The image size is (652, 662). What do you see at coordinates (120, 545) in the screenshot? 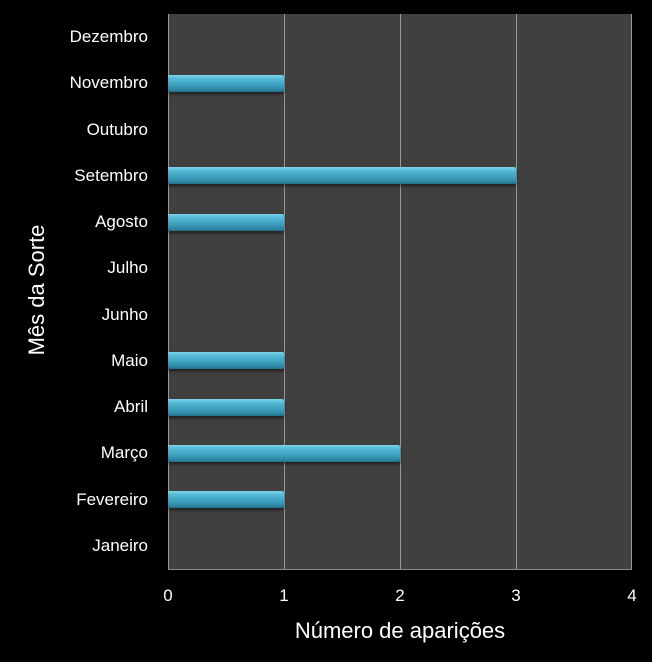
I see `y-category-label: Janeiro` at bounding box center [120, 545].